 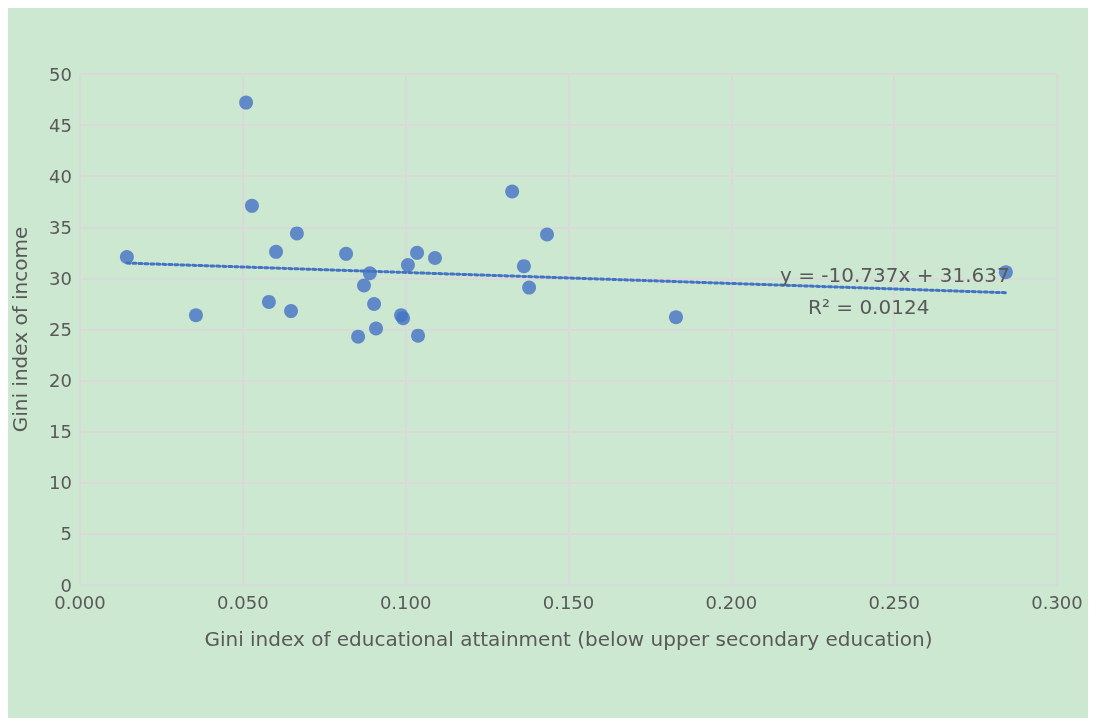 What do you see at coordinates (60, 278) in the screenshot?
I see `y-tick-label: 30` at bounding box center [60, 278].